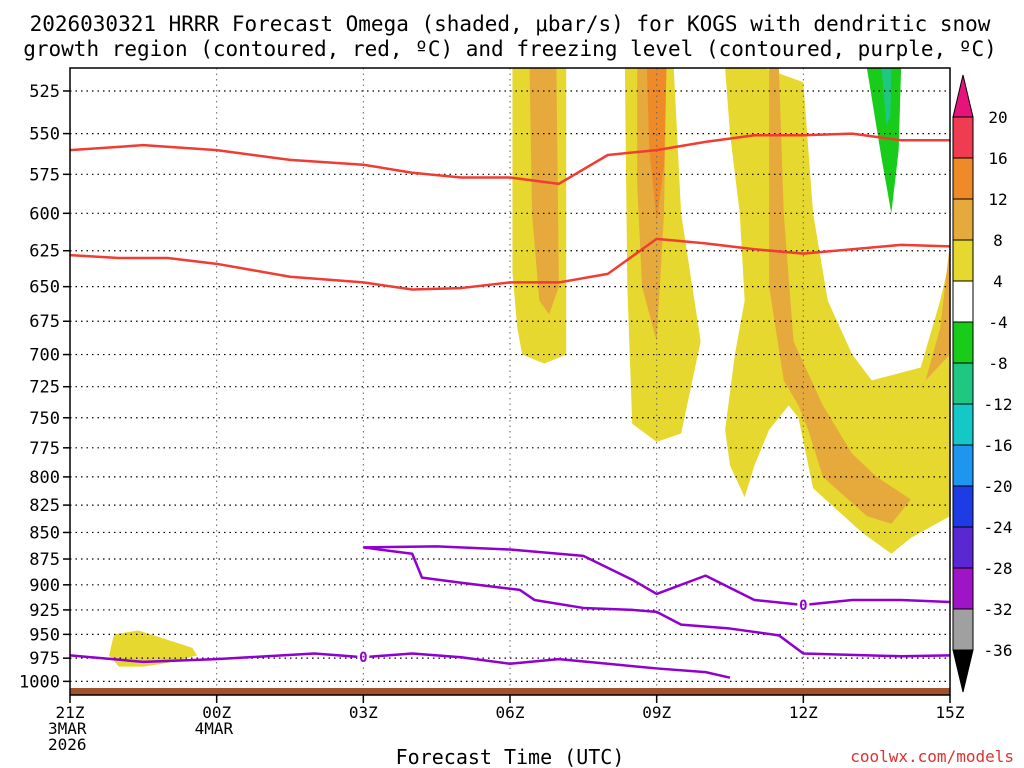  What do you see at coordinates (510, 756) in the screenshot?
I see `x-axis-title: Forecast Time (UTC)` at bounding box center [510, 756].